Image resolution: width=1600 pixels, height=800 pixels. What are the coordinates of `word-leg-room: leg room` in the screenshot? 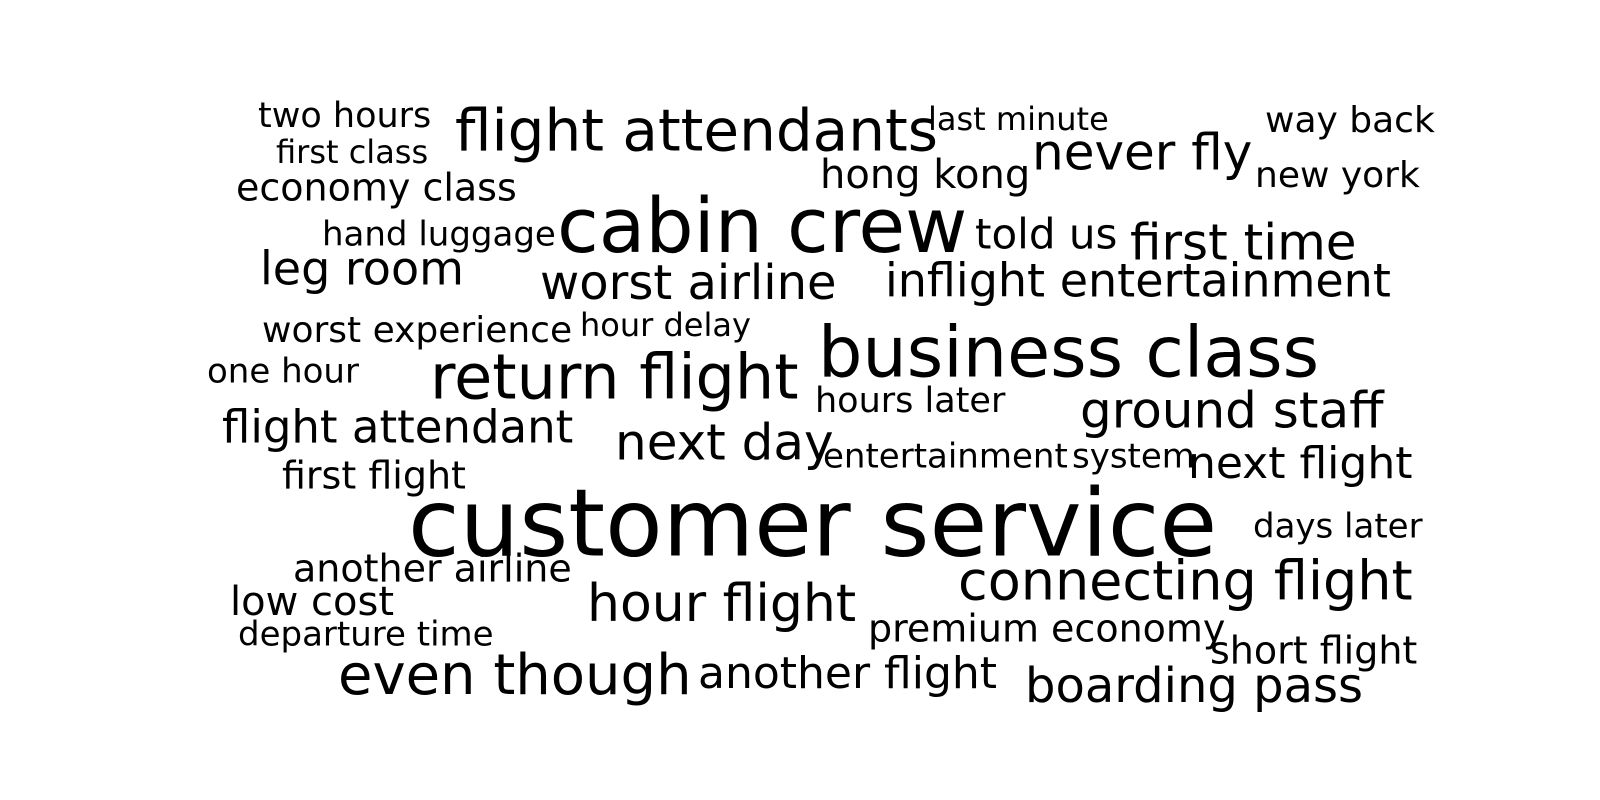 It's located at (362, 268).